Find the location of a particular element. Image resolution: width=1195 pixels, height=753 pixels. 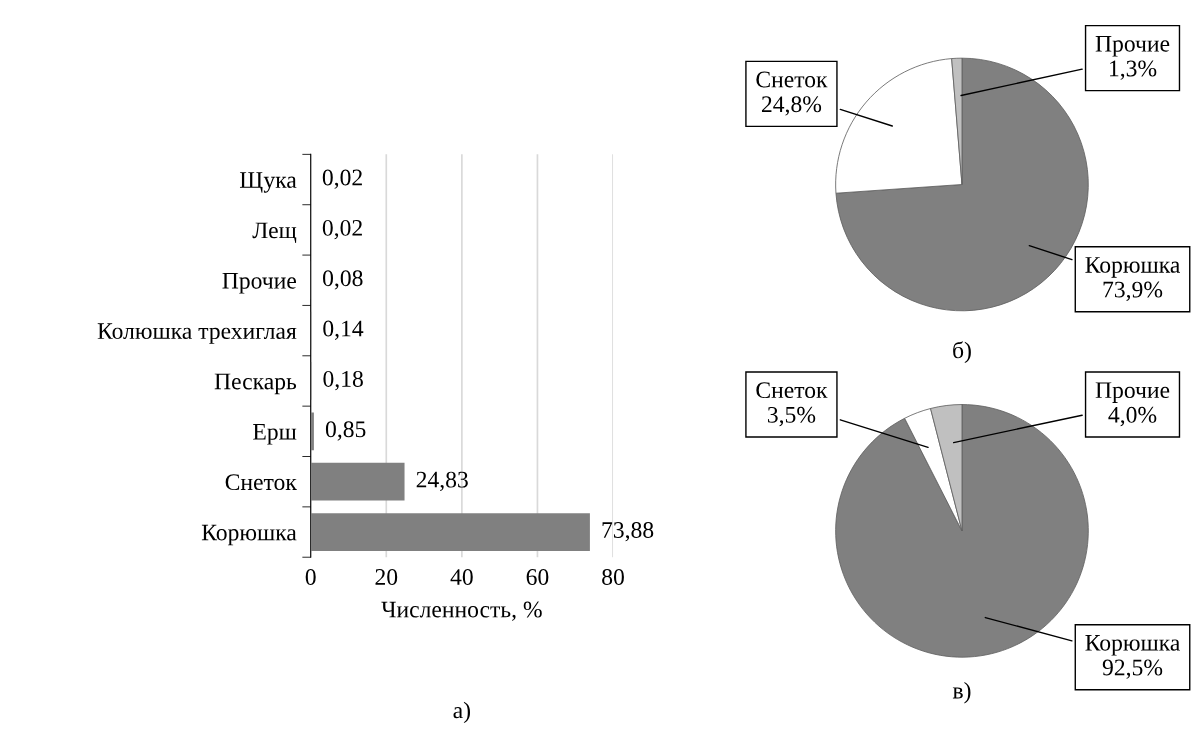

data-label: 0,85 is located at coordinates (345, 431).